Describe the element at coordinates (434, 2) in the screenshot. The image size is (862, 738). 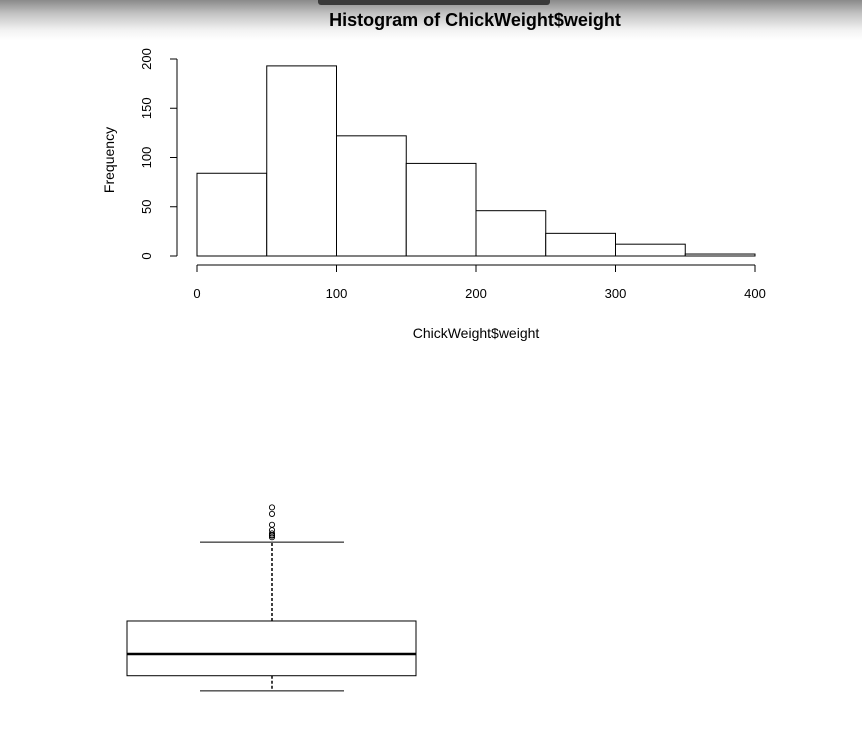
I see `tab-handle` at that location.